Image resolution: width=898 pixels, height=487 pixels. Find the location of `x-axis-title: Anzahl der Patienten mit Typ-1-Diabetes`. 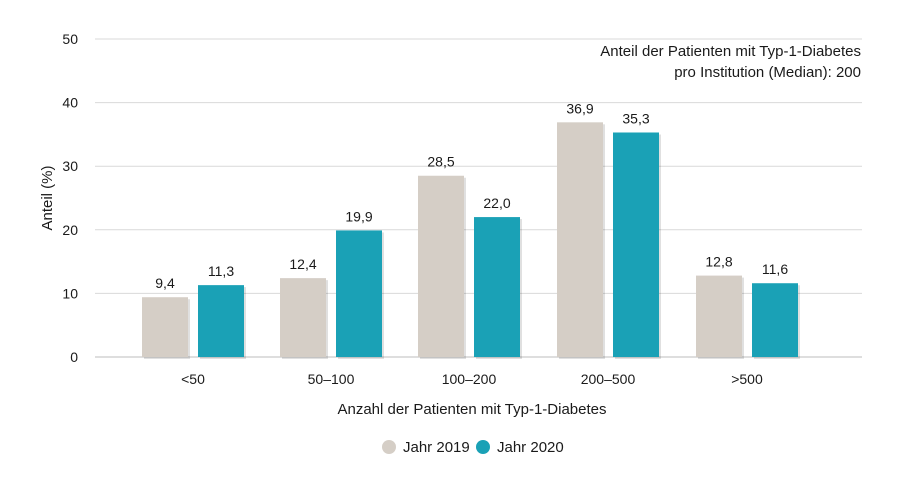

x-axis-title: Anzahl der Patienten mit Typ-1-Diabetes is located at coordinates (471, 409).